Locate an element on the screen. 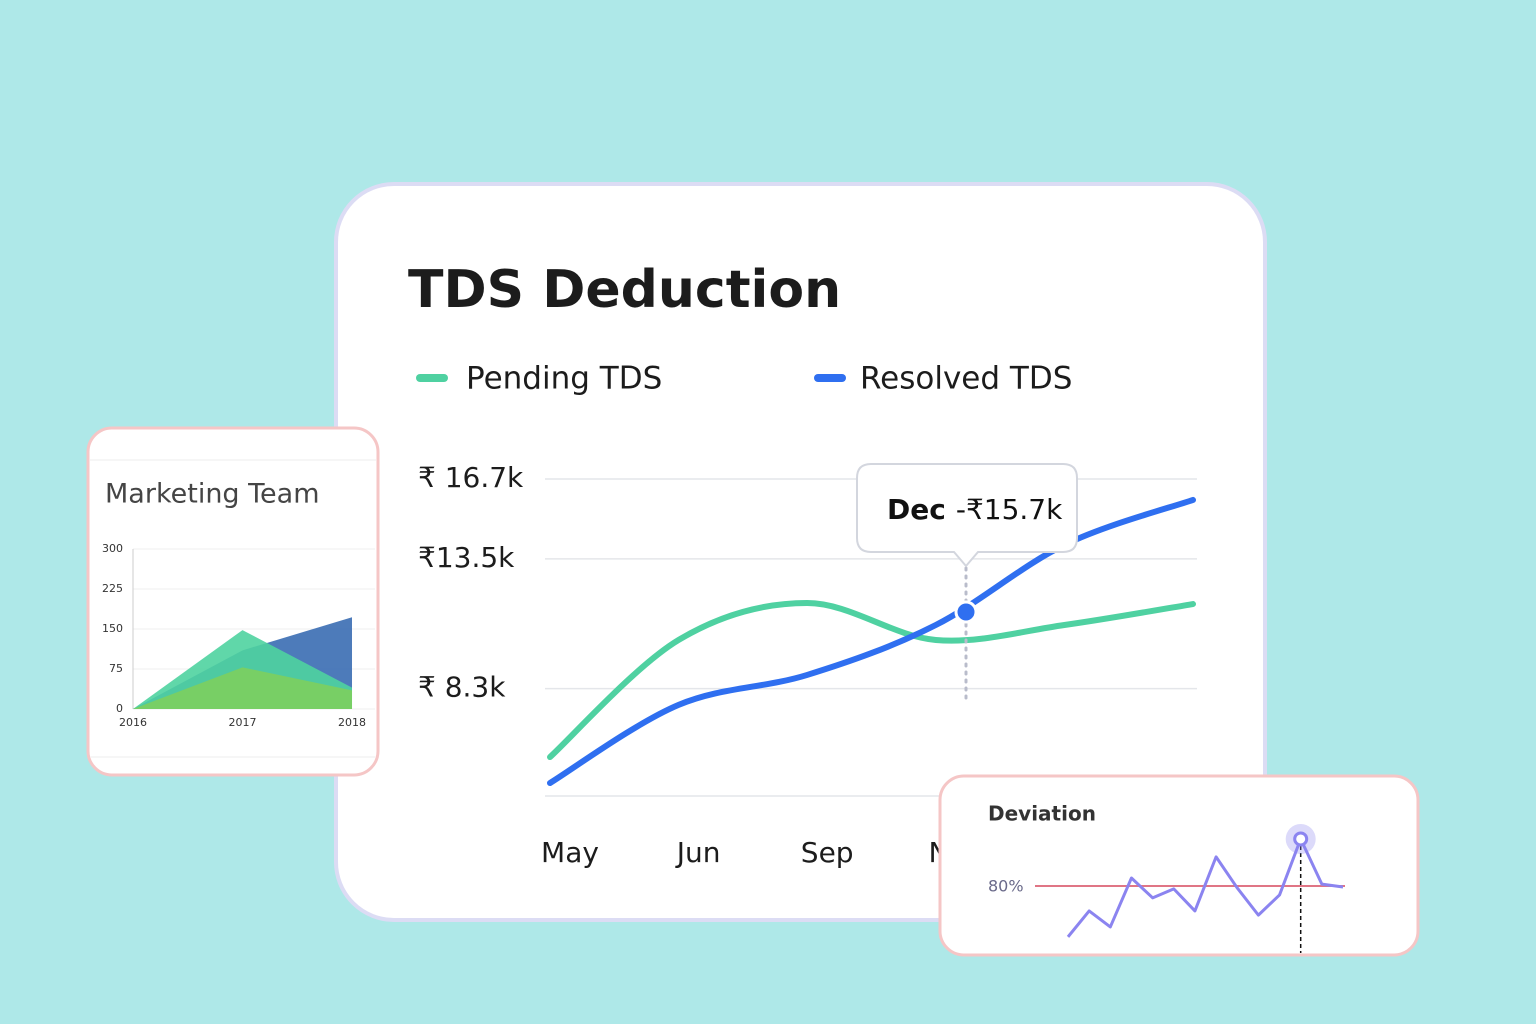 This screenshot has width=1536, height=1024. reference-label: 80% is located at coordinates (1006, 886).